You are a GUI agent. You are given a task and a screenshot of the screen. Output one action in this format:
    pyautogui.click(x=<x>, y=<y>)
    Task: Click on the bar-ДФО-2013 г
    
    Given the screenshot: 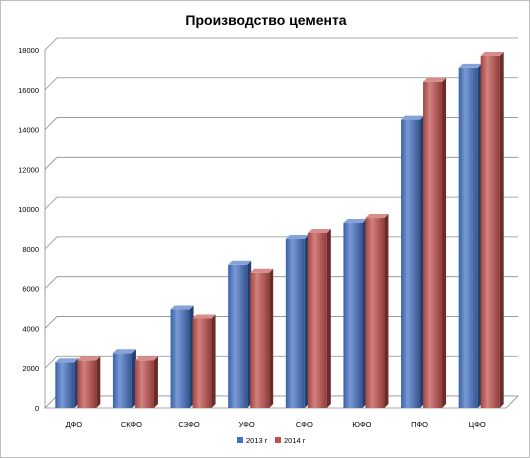 What is the action you would take?
    pyautogui.click(x=67, y=383)
    